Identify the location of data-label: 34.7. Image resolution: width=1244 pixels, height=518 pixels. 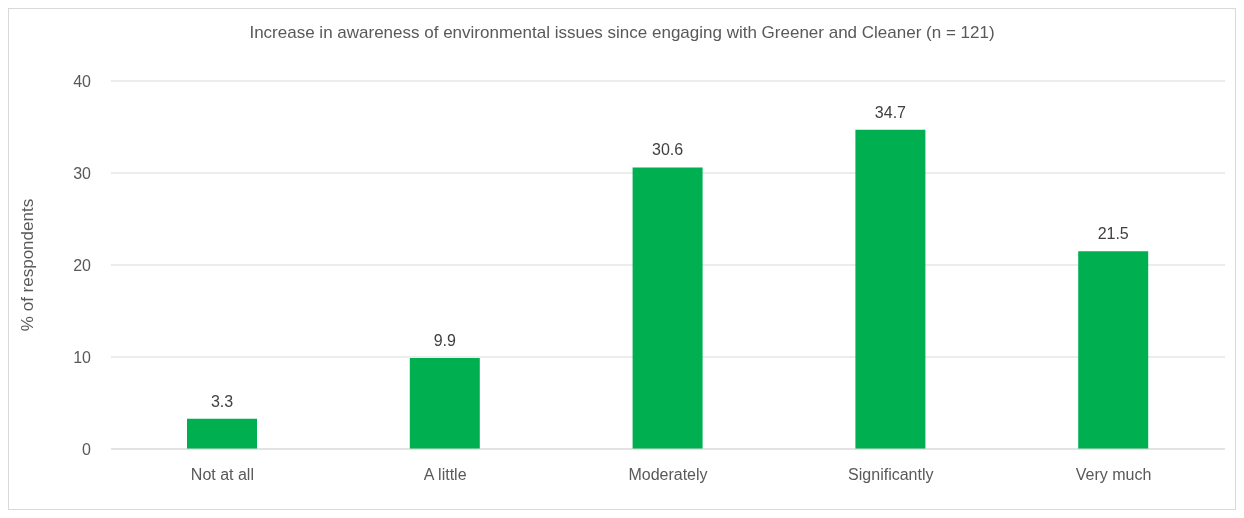
(890, 112).